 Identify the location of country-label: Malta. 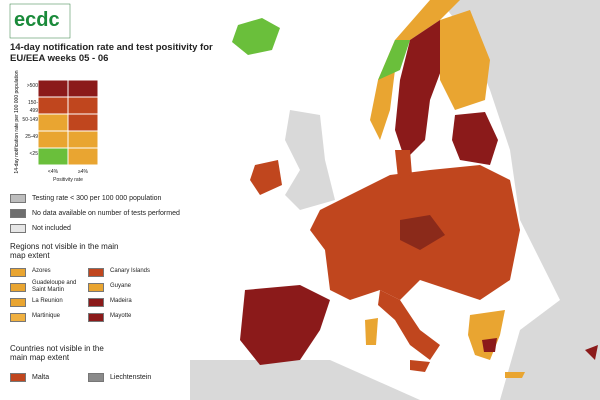
(41, 377).